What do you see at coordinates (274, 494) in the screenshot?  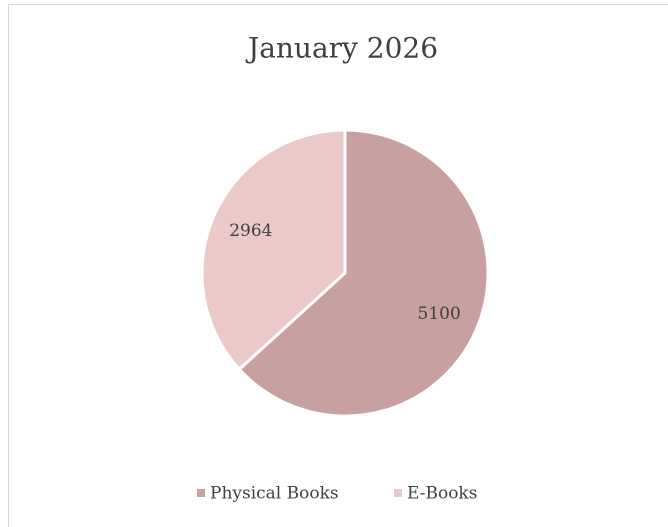 I see `legend-label: Physical Books` at bounding box center [274, 494].